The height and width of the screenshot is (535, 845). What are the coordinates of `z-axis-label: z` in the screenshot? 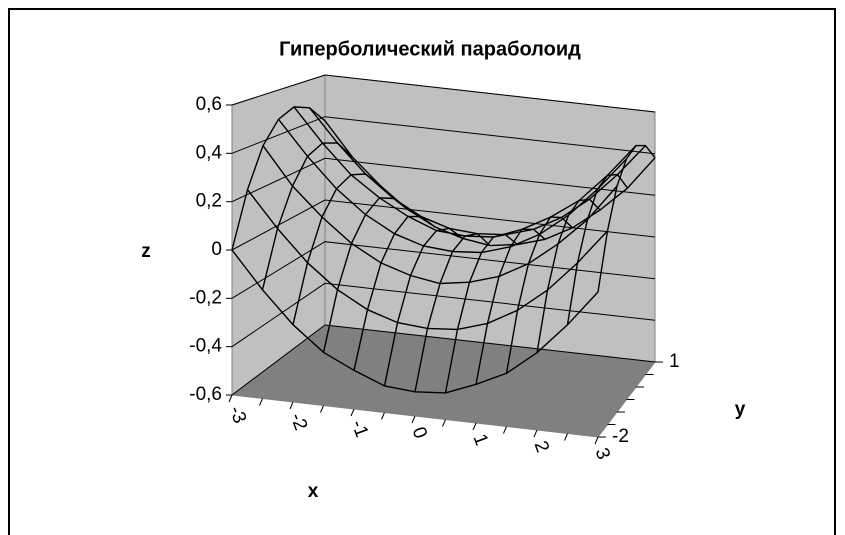 It's located at (146, 251).